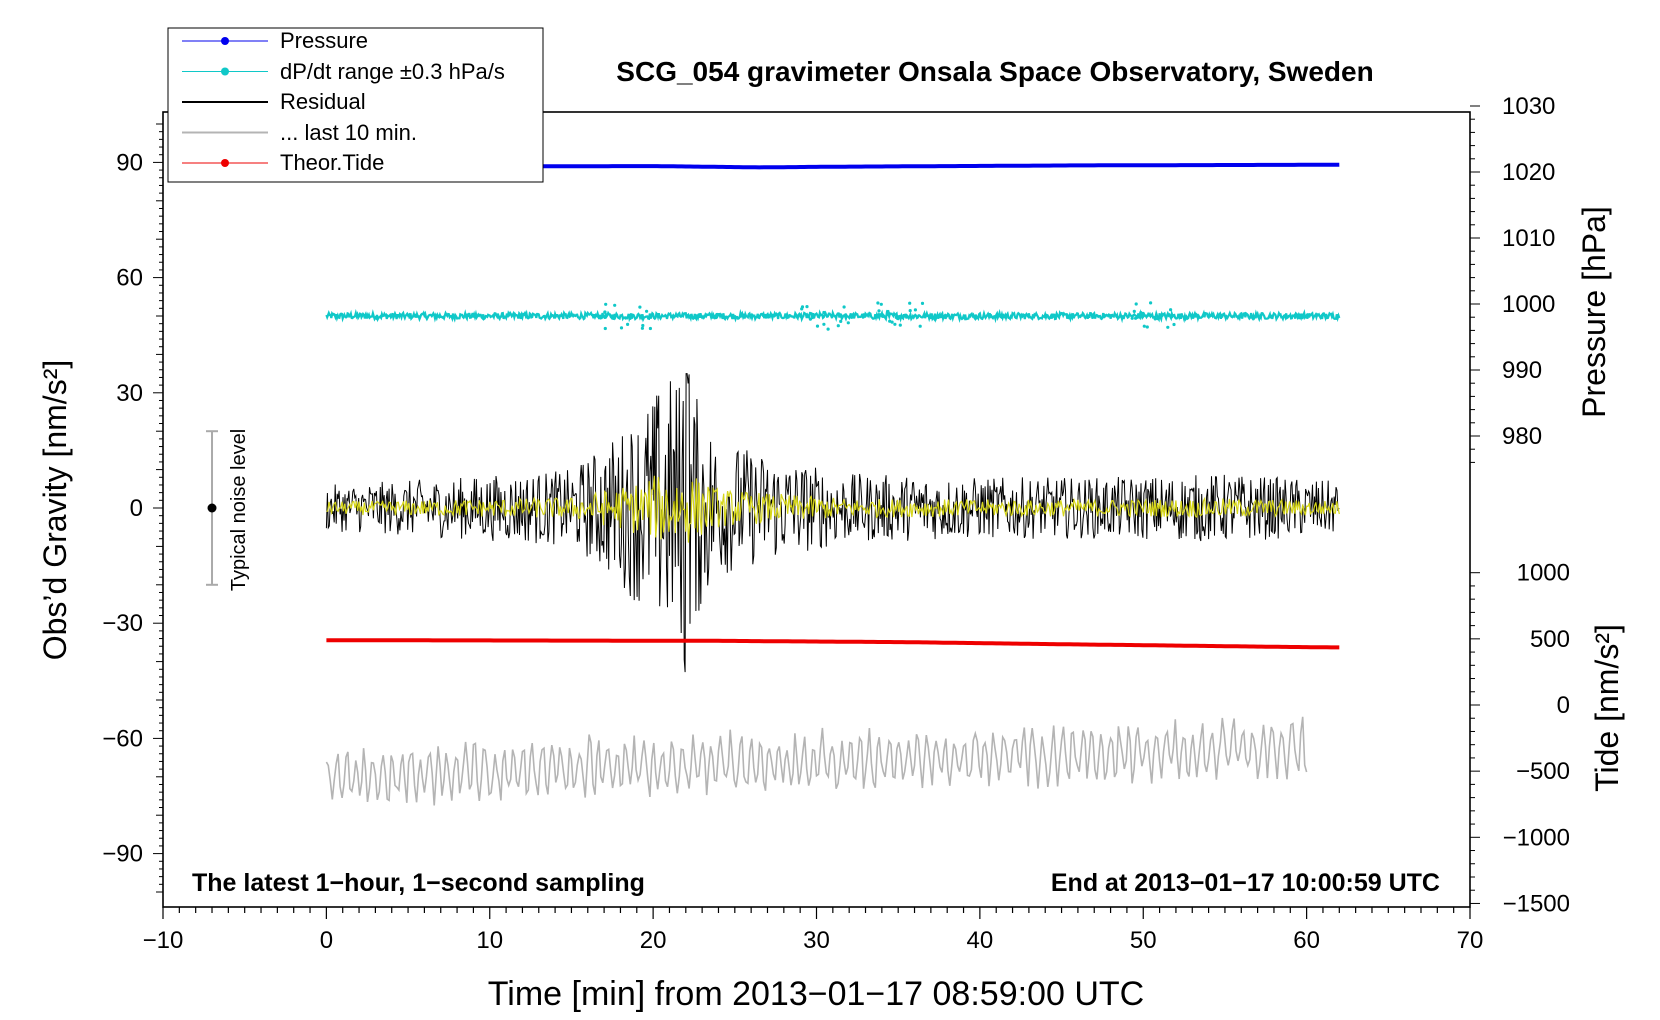 Image resolution: width=1660 pixels, height=1020 pixels. What do you see at coordinates (833, 509) in the screenshot?
I see `residual-filtered-line` at bounding box center [833, 509].